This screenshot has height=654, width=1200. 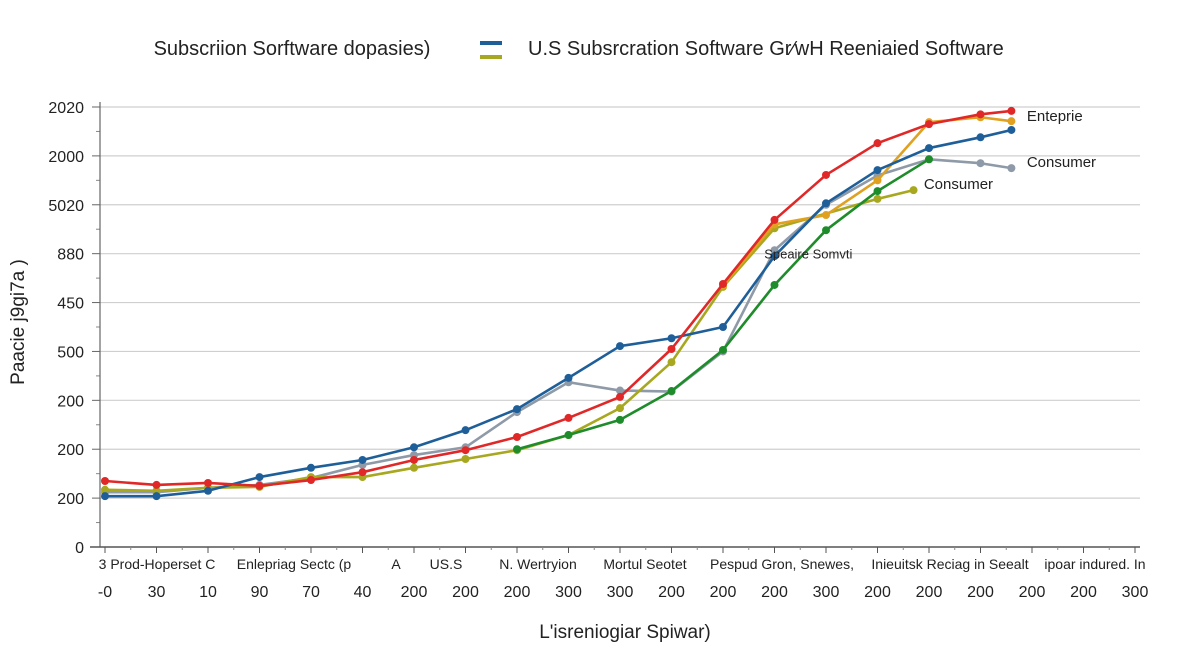 I want to click on y-tick-label: 500, so click(x=70, y=352).